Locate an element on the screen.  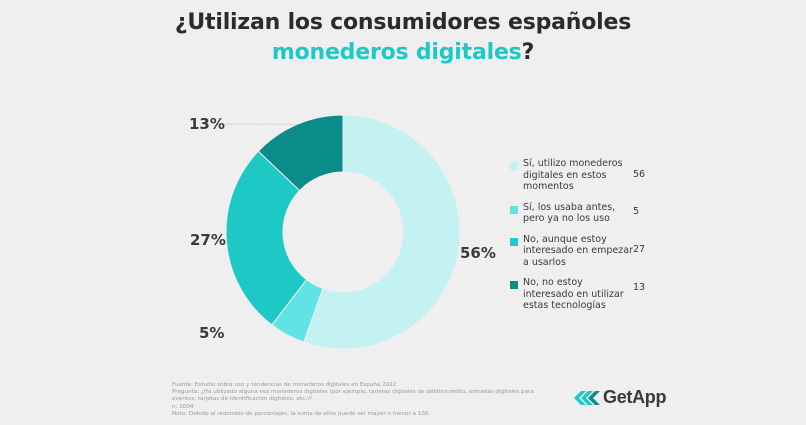
getapp-logo-text: GetApp is located at coordinates (635, 397).